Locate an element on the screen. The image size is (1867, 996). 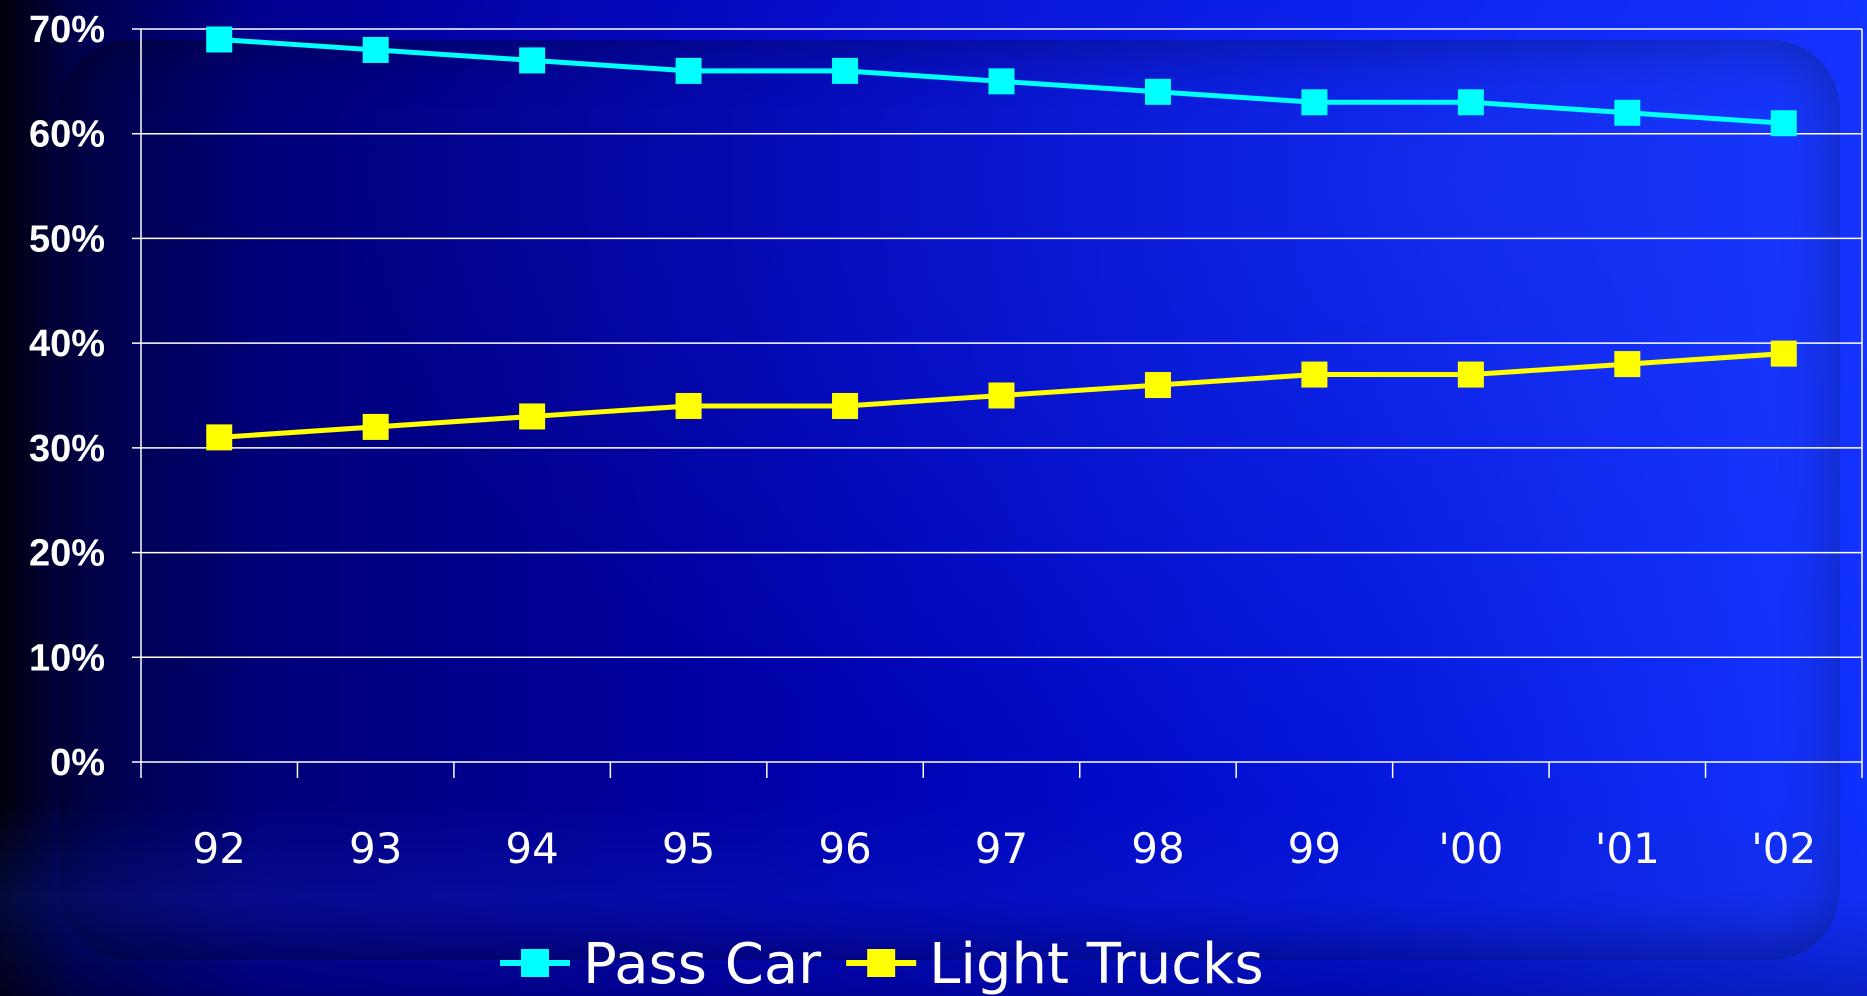
y-tick-label: 20% is located at coordinates (67, 554).